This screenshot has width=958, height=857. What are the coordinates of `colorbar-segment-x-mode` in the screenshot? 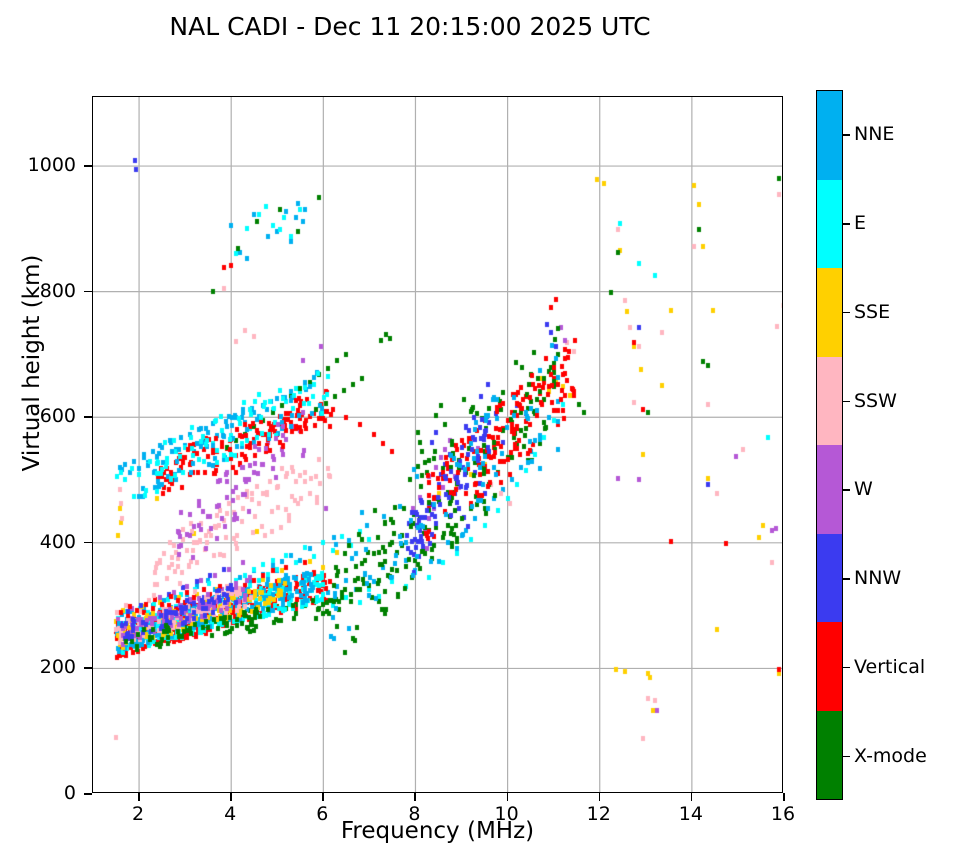 It's located at (829, 754).